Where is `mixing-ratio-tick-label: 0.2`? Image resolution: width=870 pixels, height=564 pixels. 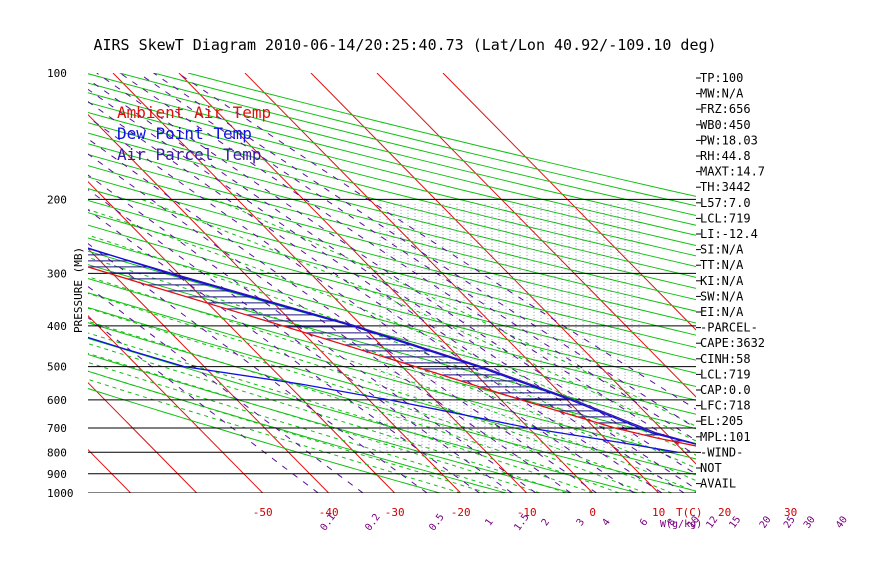 mixing-ratio-tick-label: 0.2 is located at coordinates (372, 522).